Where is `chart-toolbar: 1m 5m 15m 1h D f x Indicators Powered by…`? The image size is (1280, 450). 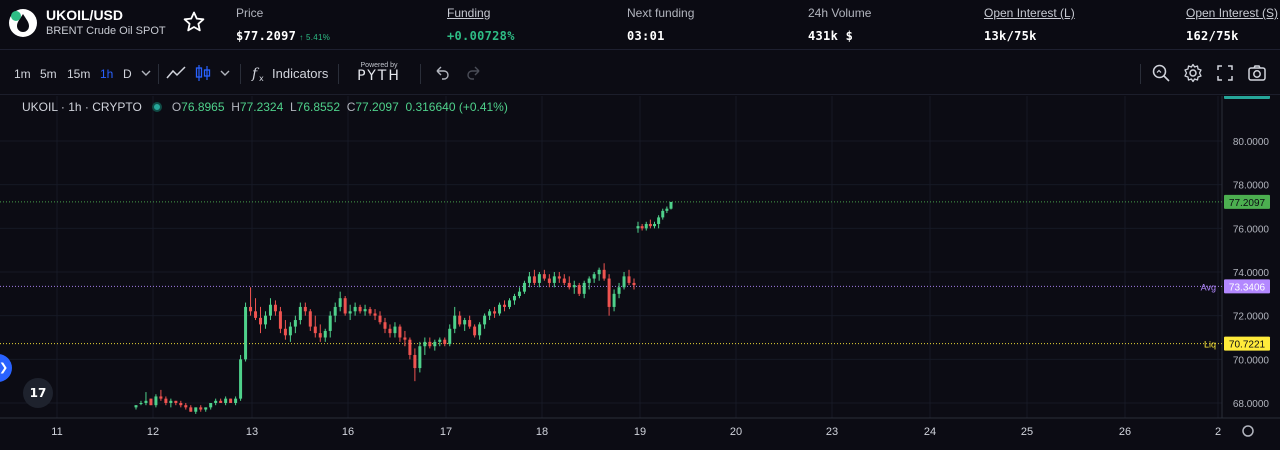 chart-toolbar: 1m 5m 15m 1h D f x Indicators Powered by… is located at coordinates (640, 73).